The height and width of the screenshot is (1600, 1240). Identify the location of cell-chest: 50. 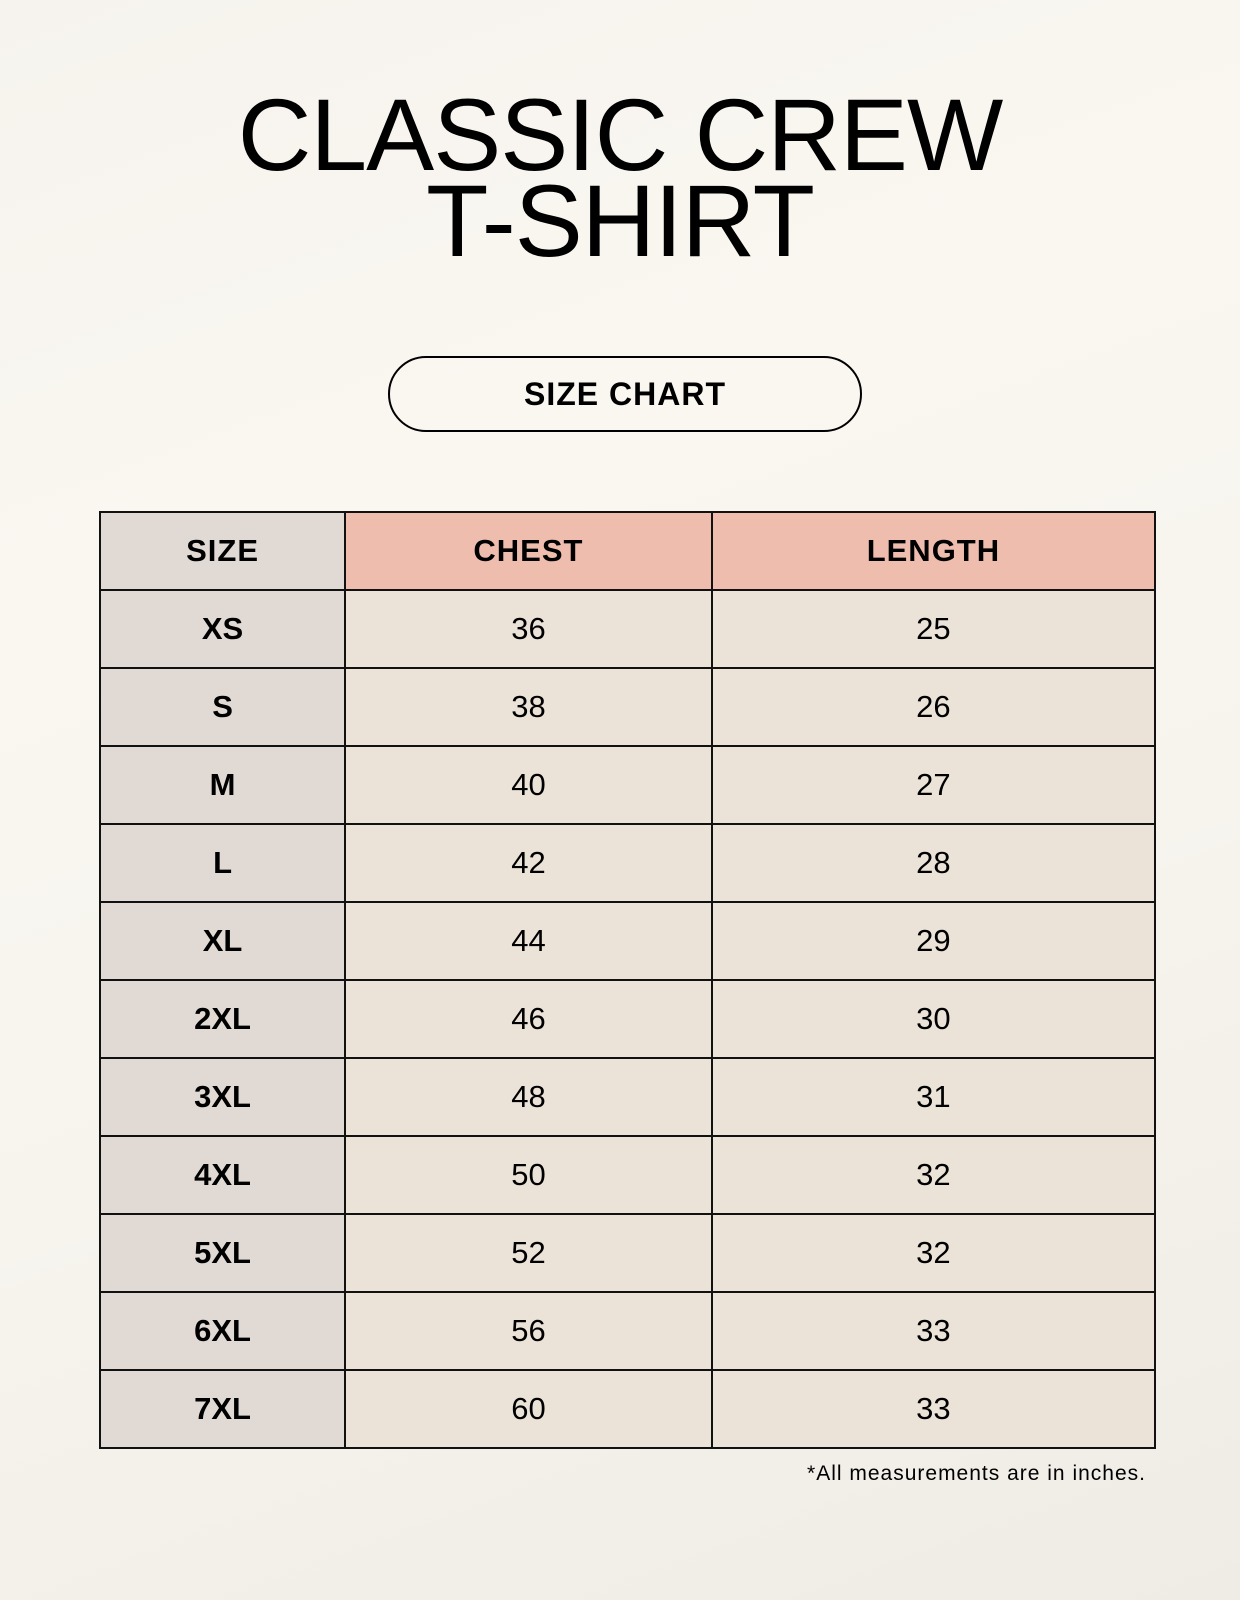
(528, 1175).